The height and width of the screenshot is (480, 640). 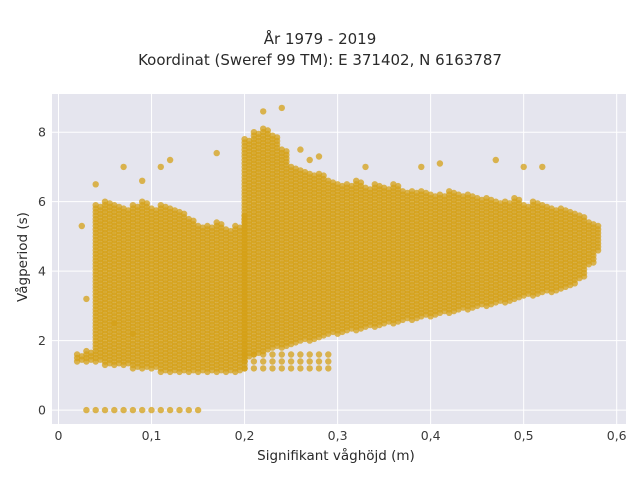 I want to click on x-tick-label: 0,4, so click(x=431, y=435).